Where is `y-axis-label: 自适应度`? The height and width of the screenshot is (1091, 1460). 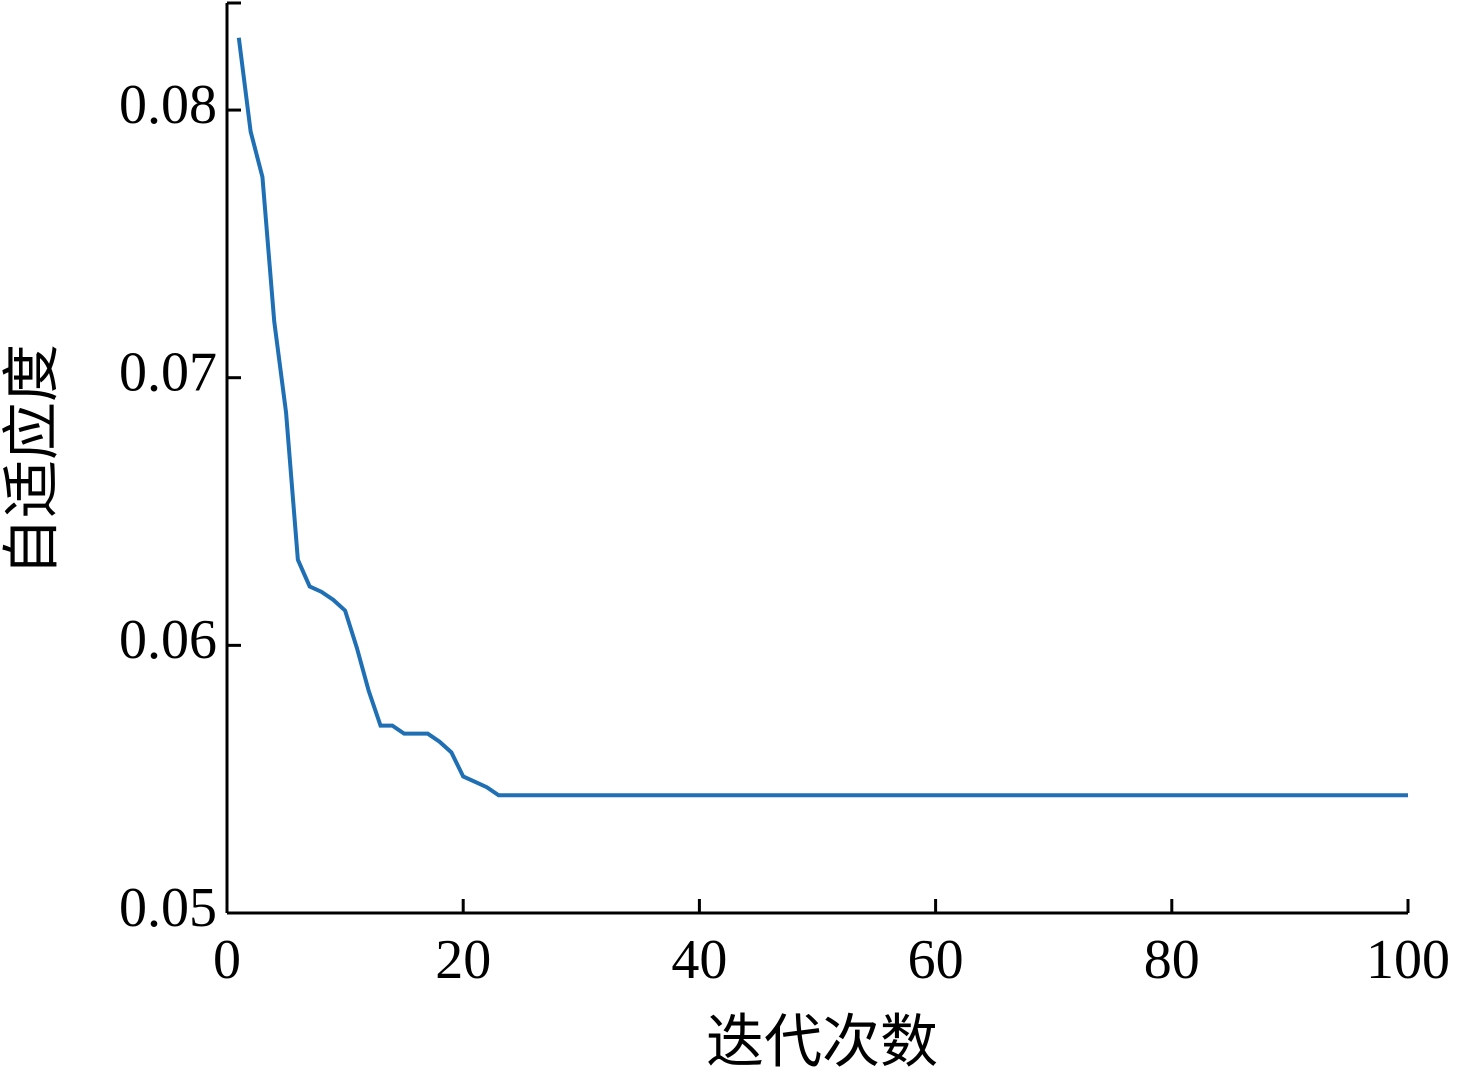 y-axis-label: 自适应度 is located at coordinates (32, 460).